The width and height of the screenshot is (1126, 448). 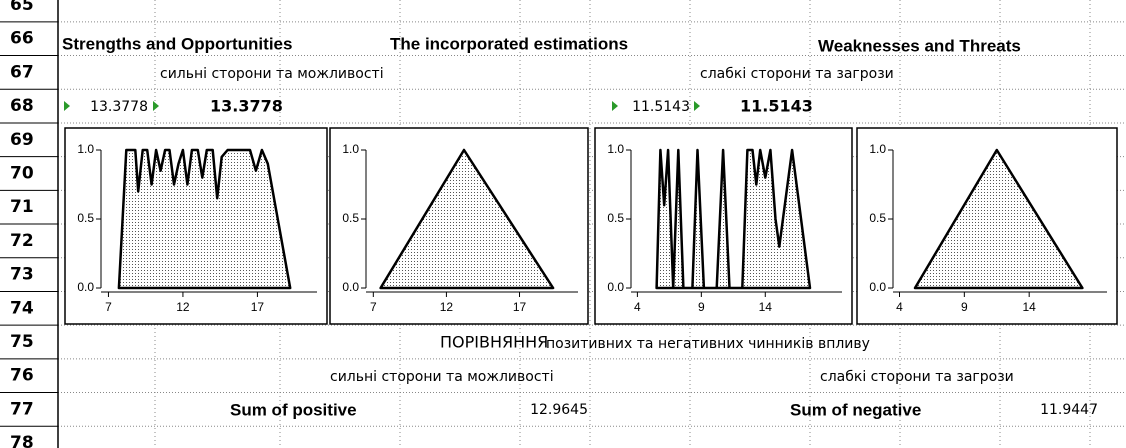 I want to click on row-number: 69, so click(x=22, y=140).